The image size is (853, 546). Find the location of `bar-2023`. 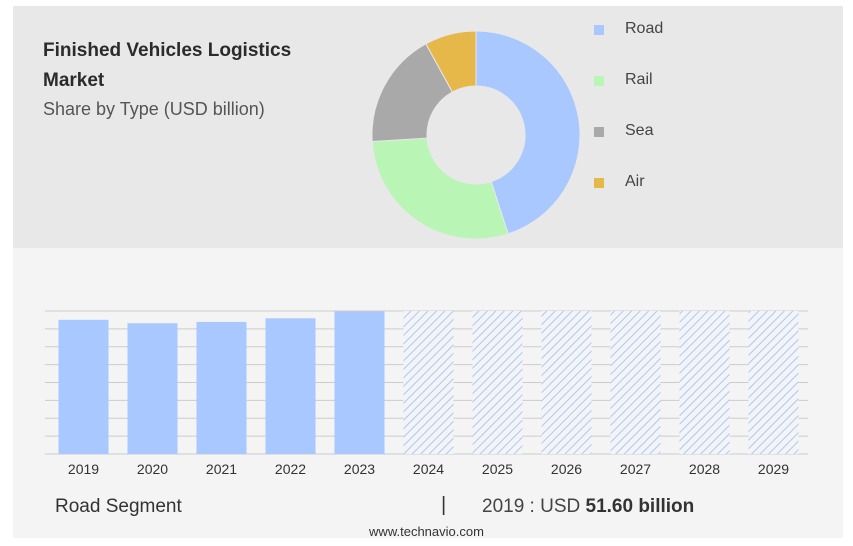

bar-2023 is located at coordinates (359, 382).